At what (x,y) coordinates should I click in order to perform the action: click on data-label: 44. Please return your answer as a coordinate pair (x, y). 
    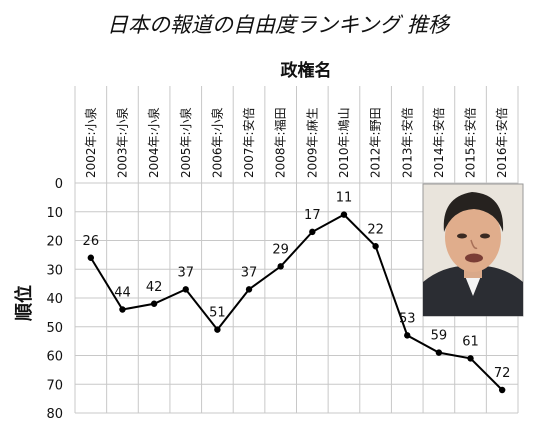
    Looking at the image, I should click on (122, 293).